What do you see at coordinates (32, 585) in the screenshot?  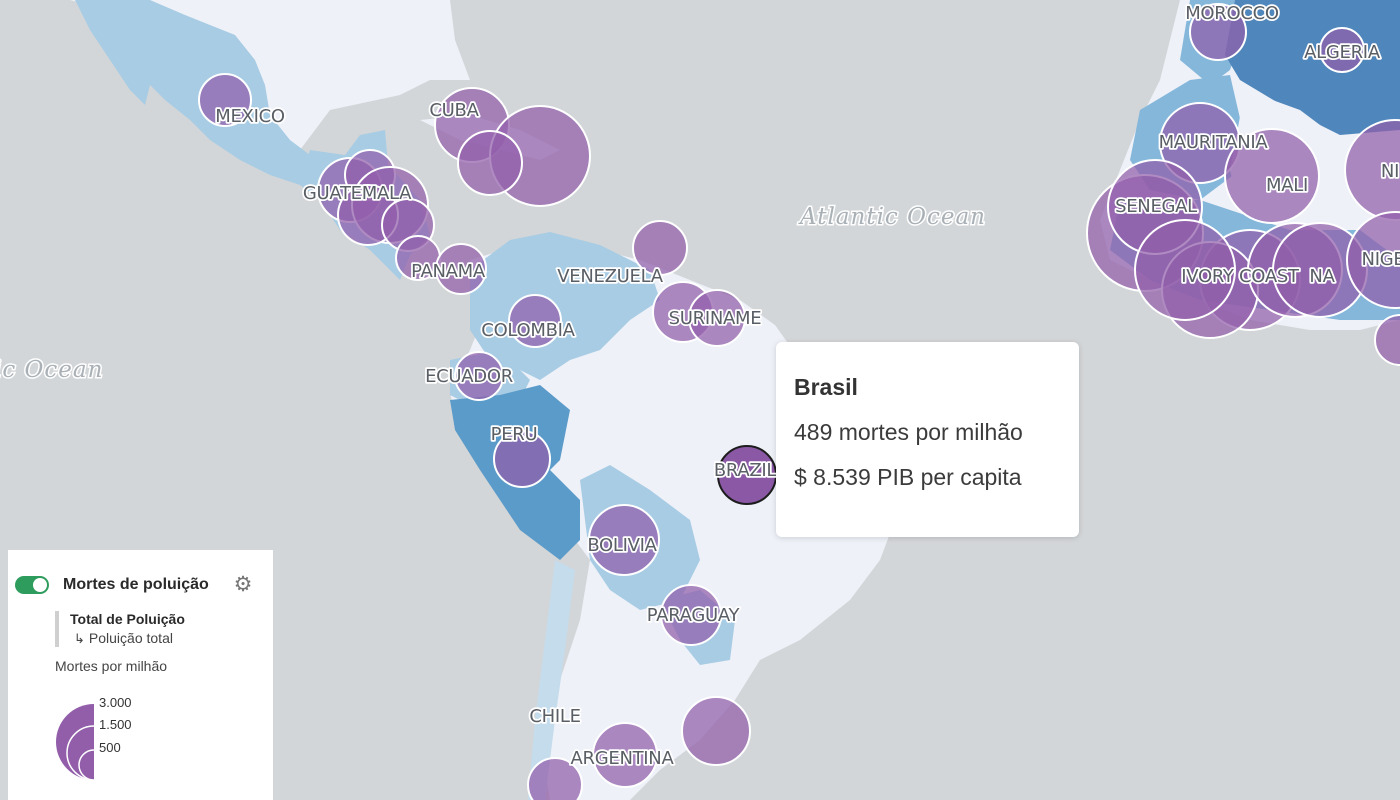 I see `layer-toggle` at bounding box center [32, 585].